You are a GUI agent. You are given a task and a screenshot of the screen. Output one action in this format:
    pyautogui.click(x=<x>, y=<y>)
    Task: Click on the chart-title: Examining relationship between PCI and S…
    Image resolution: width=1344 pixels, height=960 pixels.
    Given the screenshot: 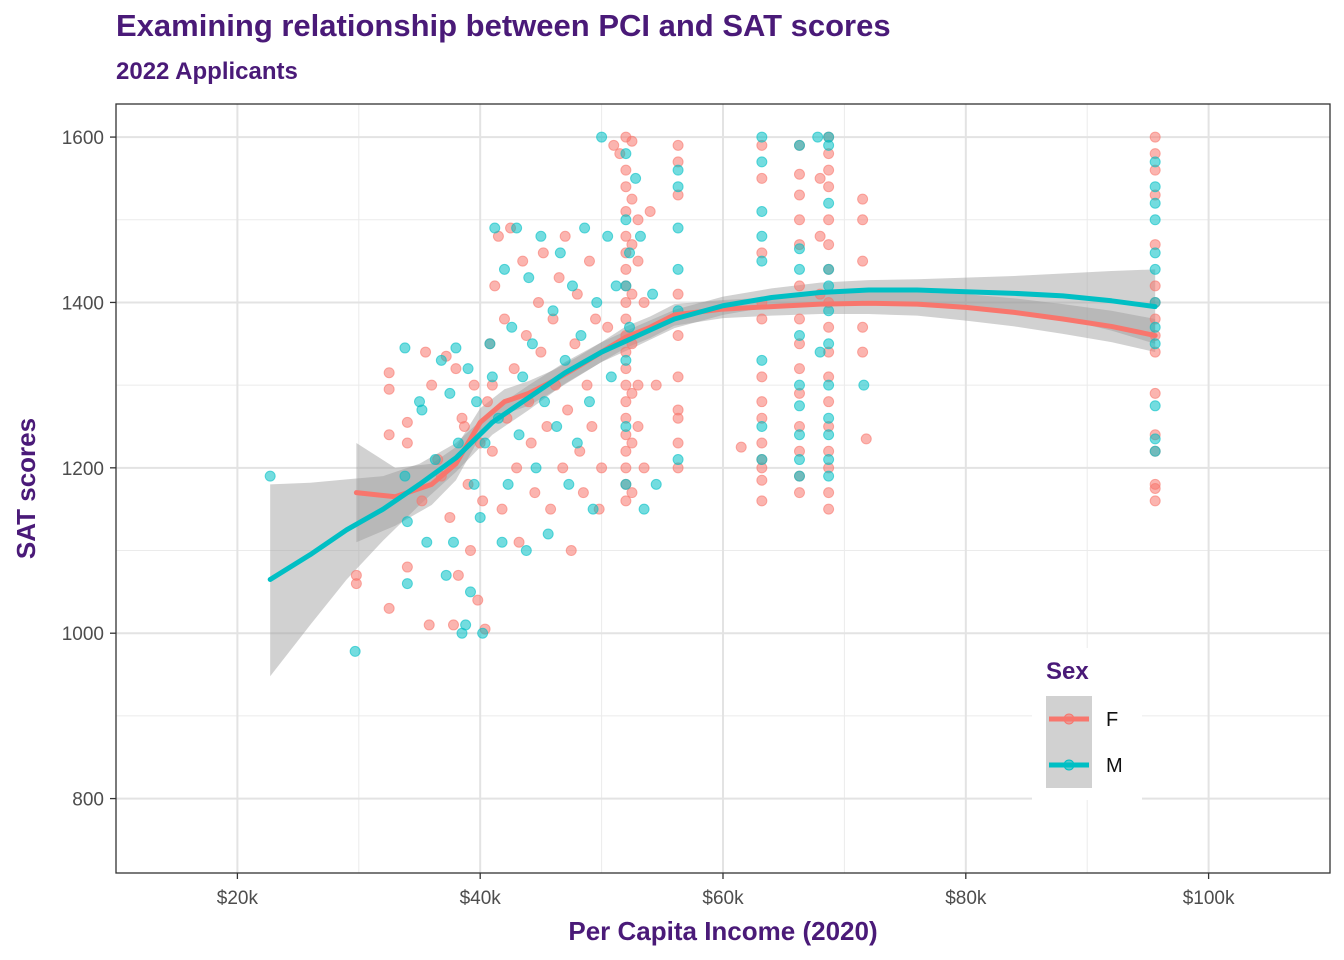 What is the action you would take?
    pyautogui.click(x=503, y=25)
    